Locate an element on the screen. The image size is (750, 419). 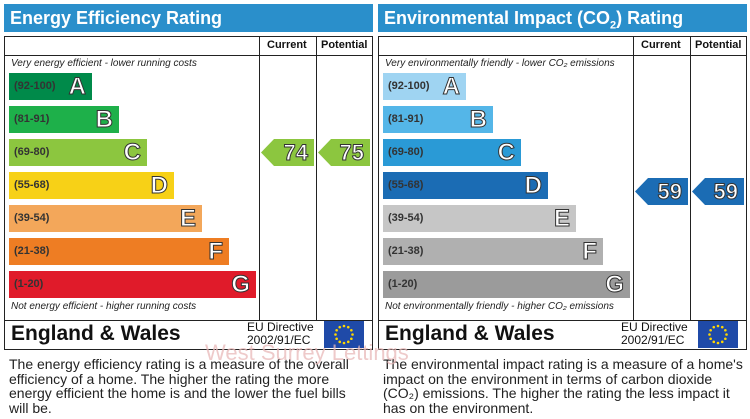
potential-rating-value: 59 is located at coordinates (726, 192).